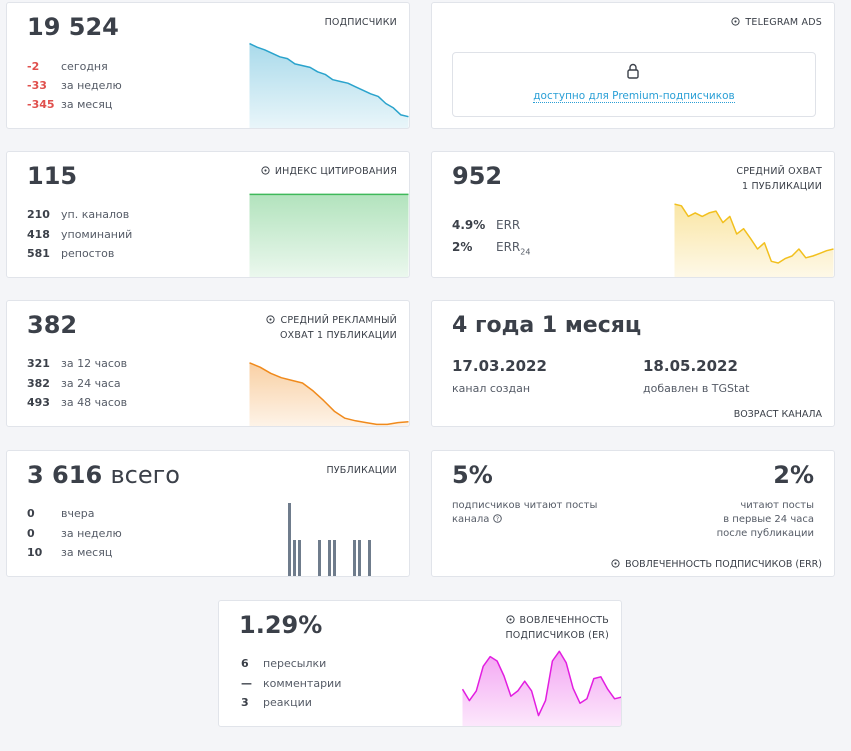 The image size is (851, 751). Describe the element at coordinates (245, 702) in the screenshot. I see `stat-value: 3` at that location.